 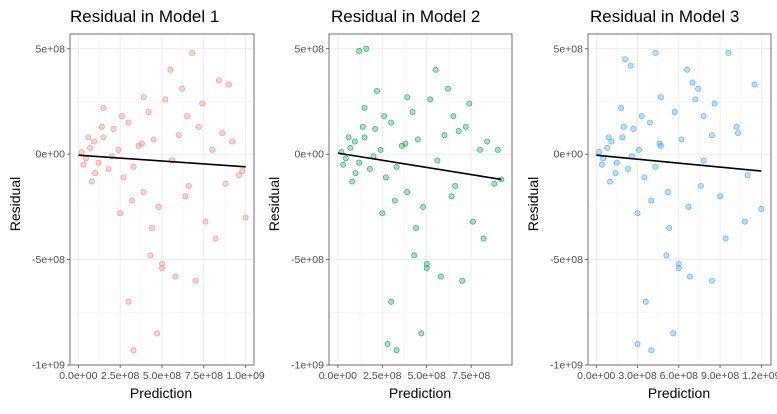 I want to click on x-tick-label: 3.0e+08, so click(x=637, y=376).